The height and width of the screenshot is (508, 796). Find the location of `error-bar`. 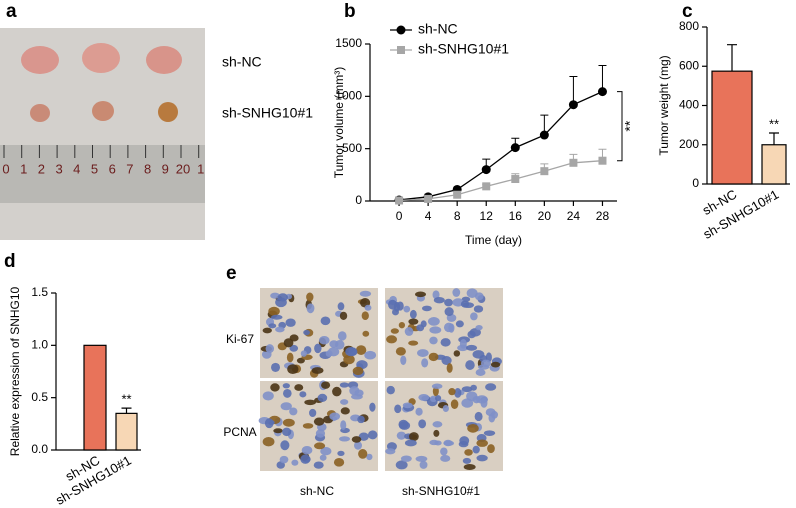

error-bar is located at coordinates (774, 138).